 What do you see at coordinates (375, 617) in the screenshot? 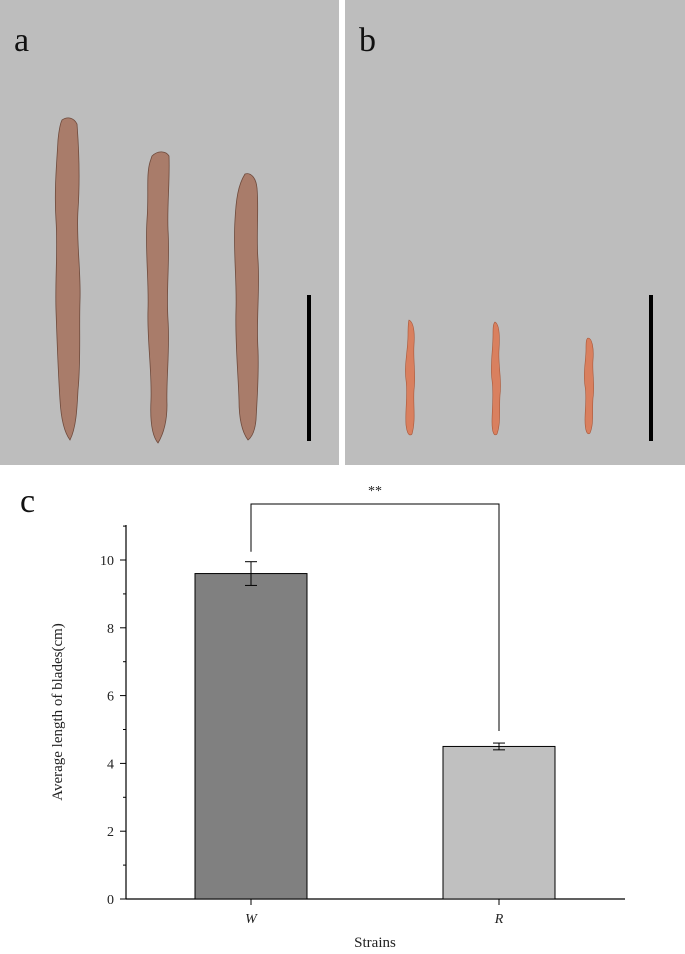
I see `significance-bracket` at bounding box center [375, 617].